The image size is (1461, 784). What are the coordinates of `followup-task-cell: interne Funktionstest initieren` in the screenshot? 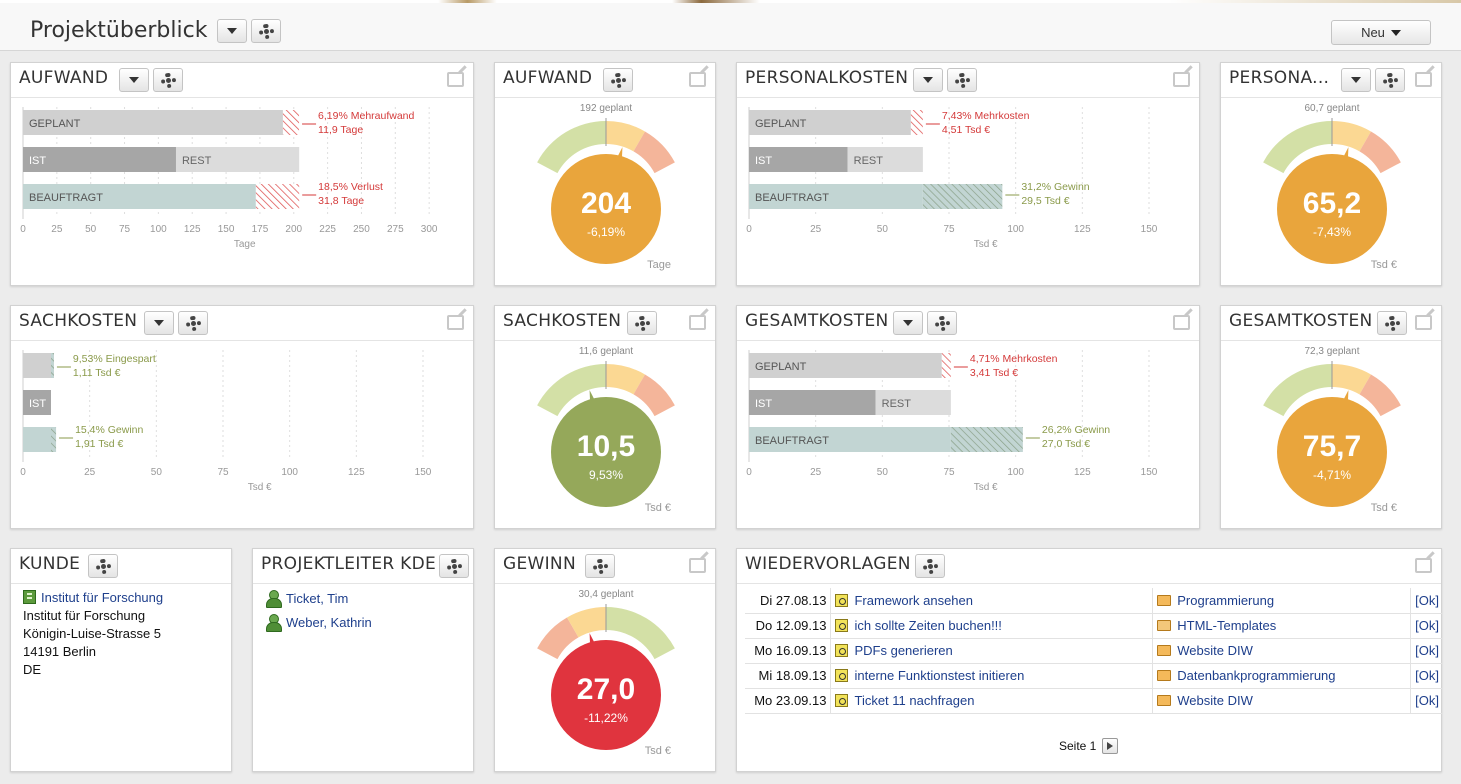 It's located at (992, 676).